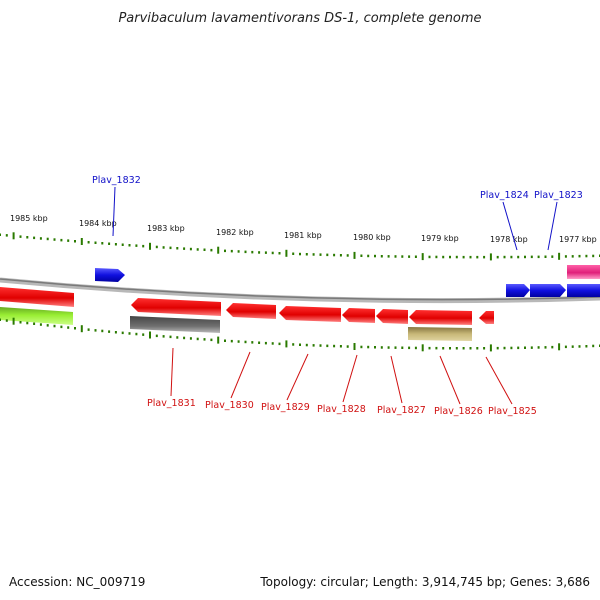 This screenshot has width=600, height=600. Describe the element at coordinates (512, 411) in the screenshot. I see `gene-label-plav-1825: Plav_1825` at that location.